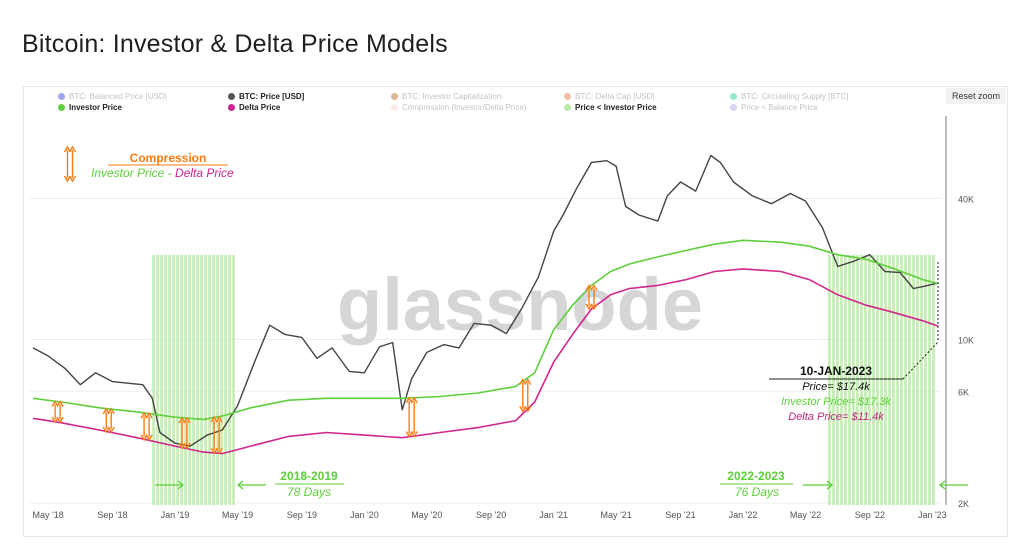 Image resolution: width=1024 pixels, height=549 pixels. I want to click on legend-item: Investor Price, so click(90, 107).